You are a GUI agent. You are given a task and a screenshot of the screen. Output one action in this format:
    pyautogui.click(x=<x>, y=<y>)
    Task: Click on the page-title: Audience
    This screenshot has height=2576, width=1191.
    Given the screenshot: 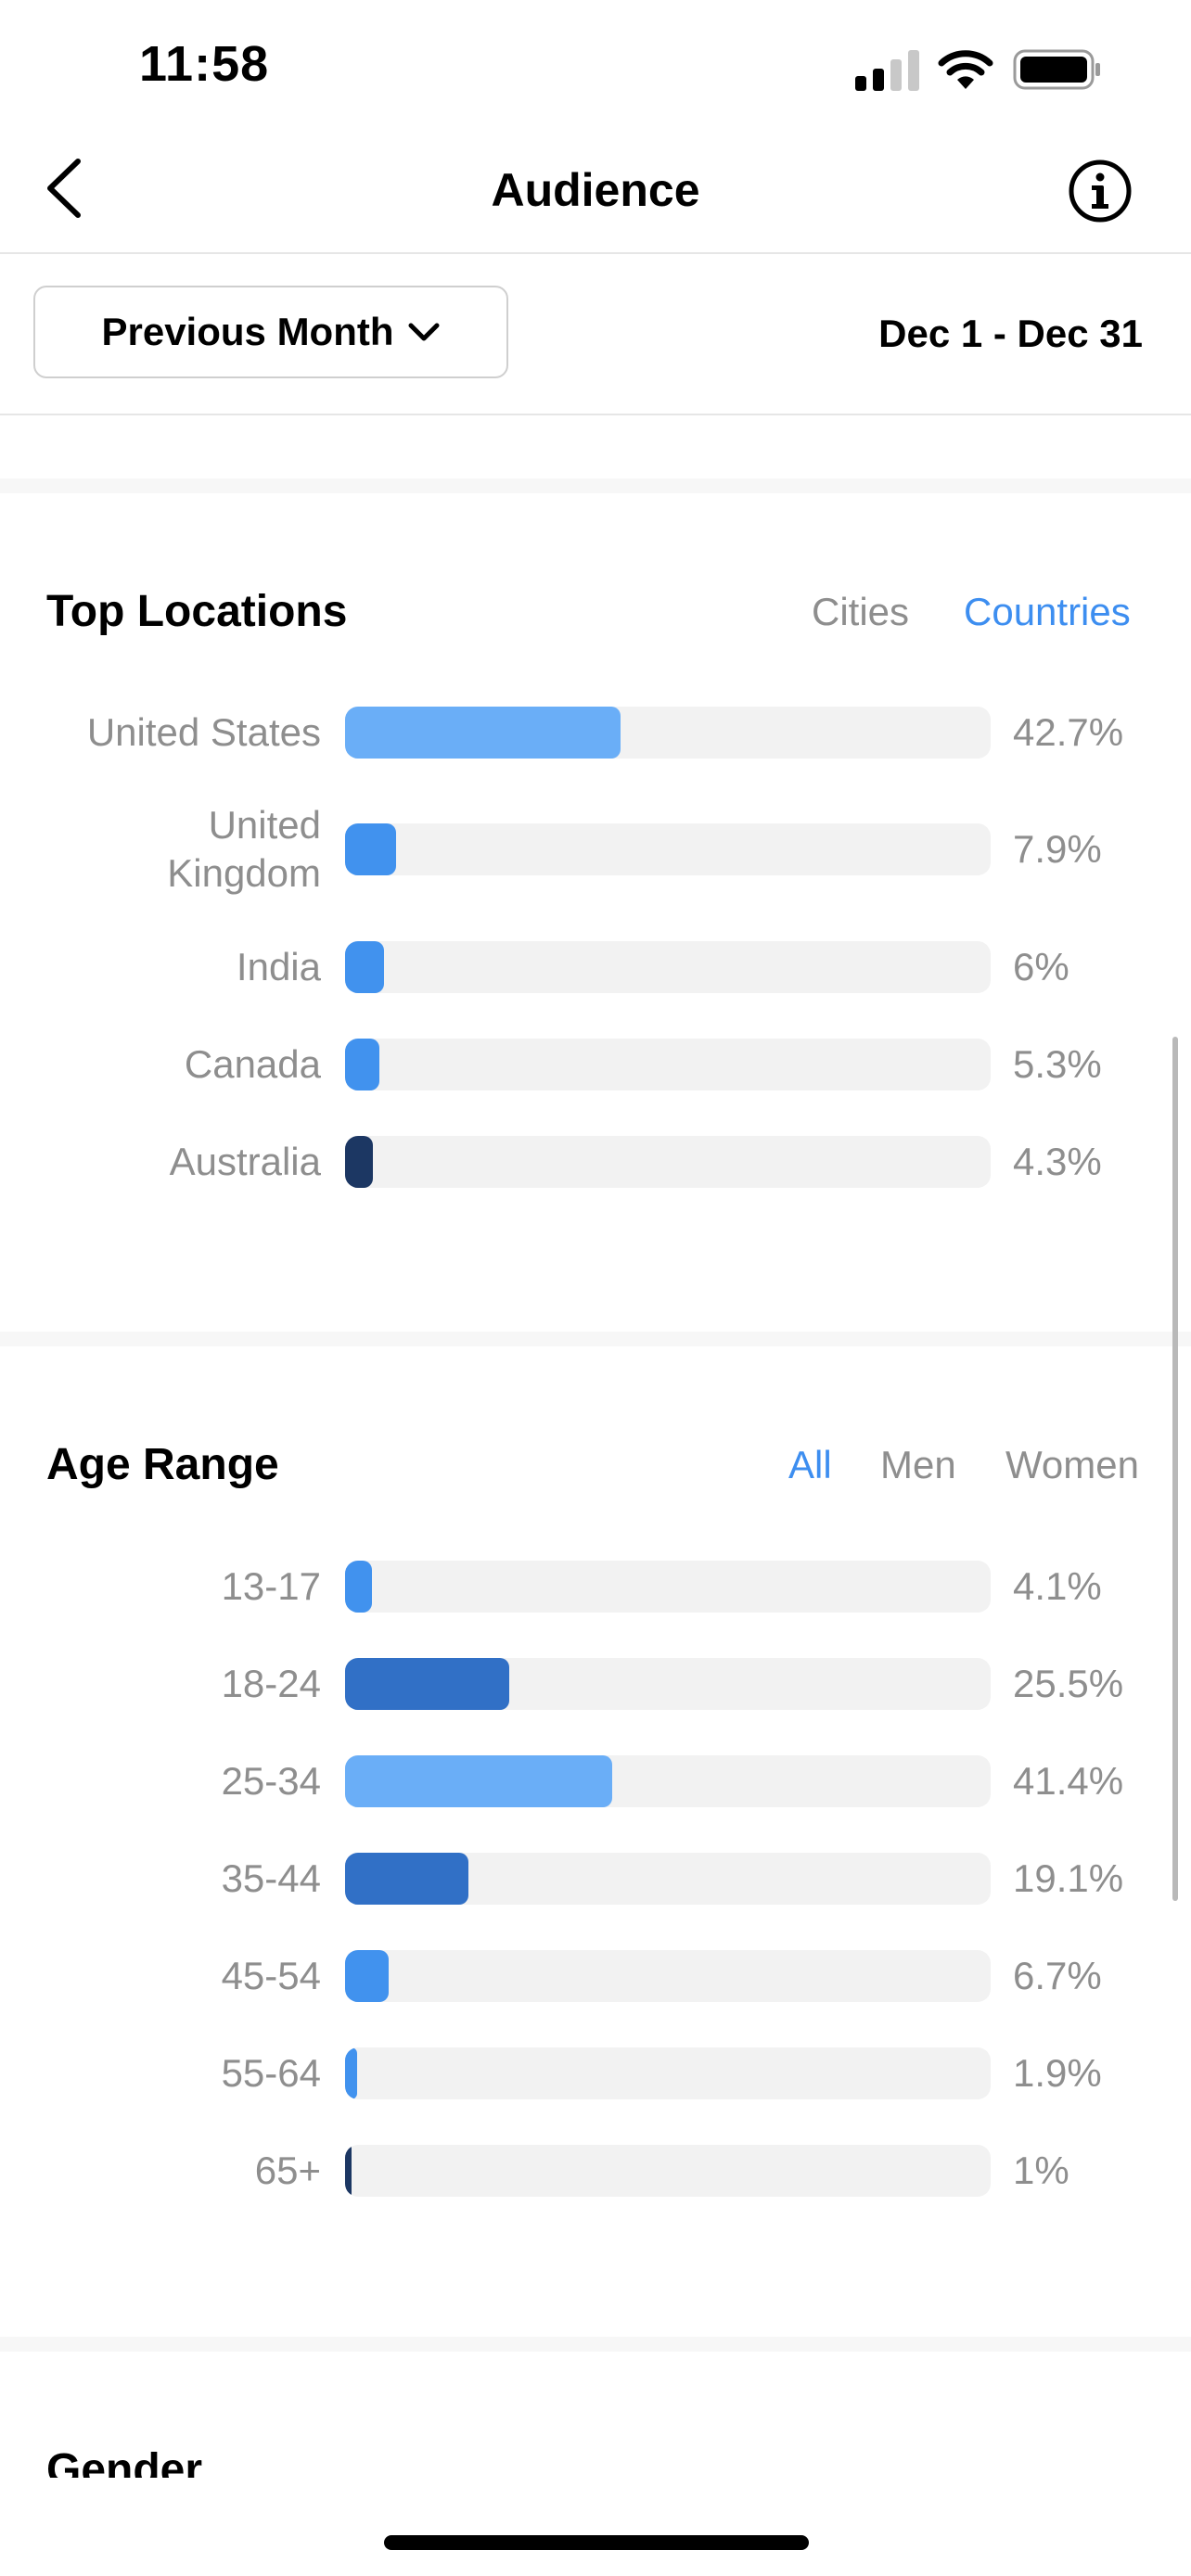 What is the action you would take?
    pyautogui.click(x=595, y=190)
    